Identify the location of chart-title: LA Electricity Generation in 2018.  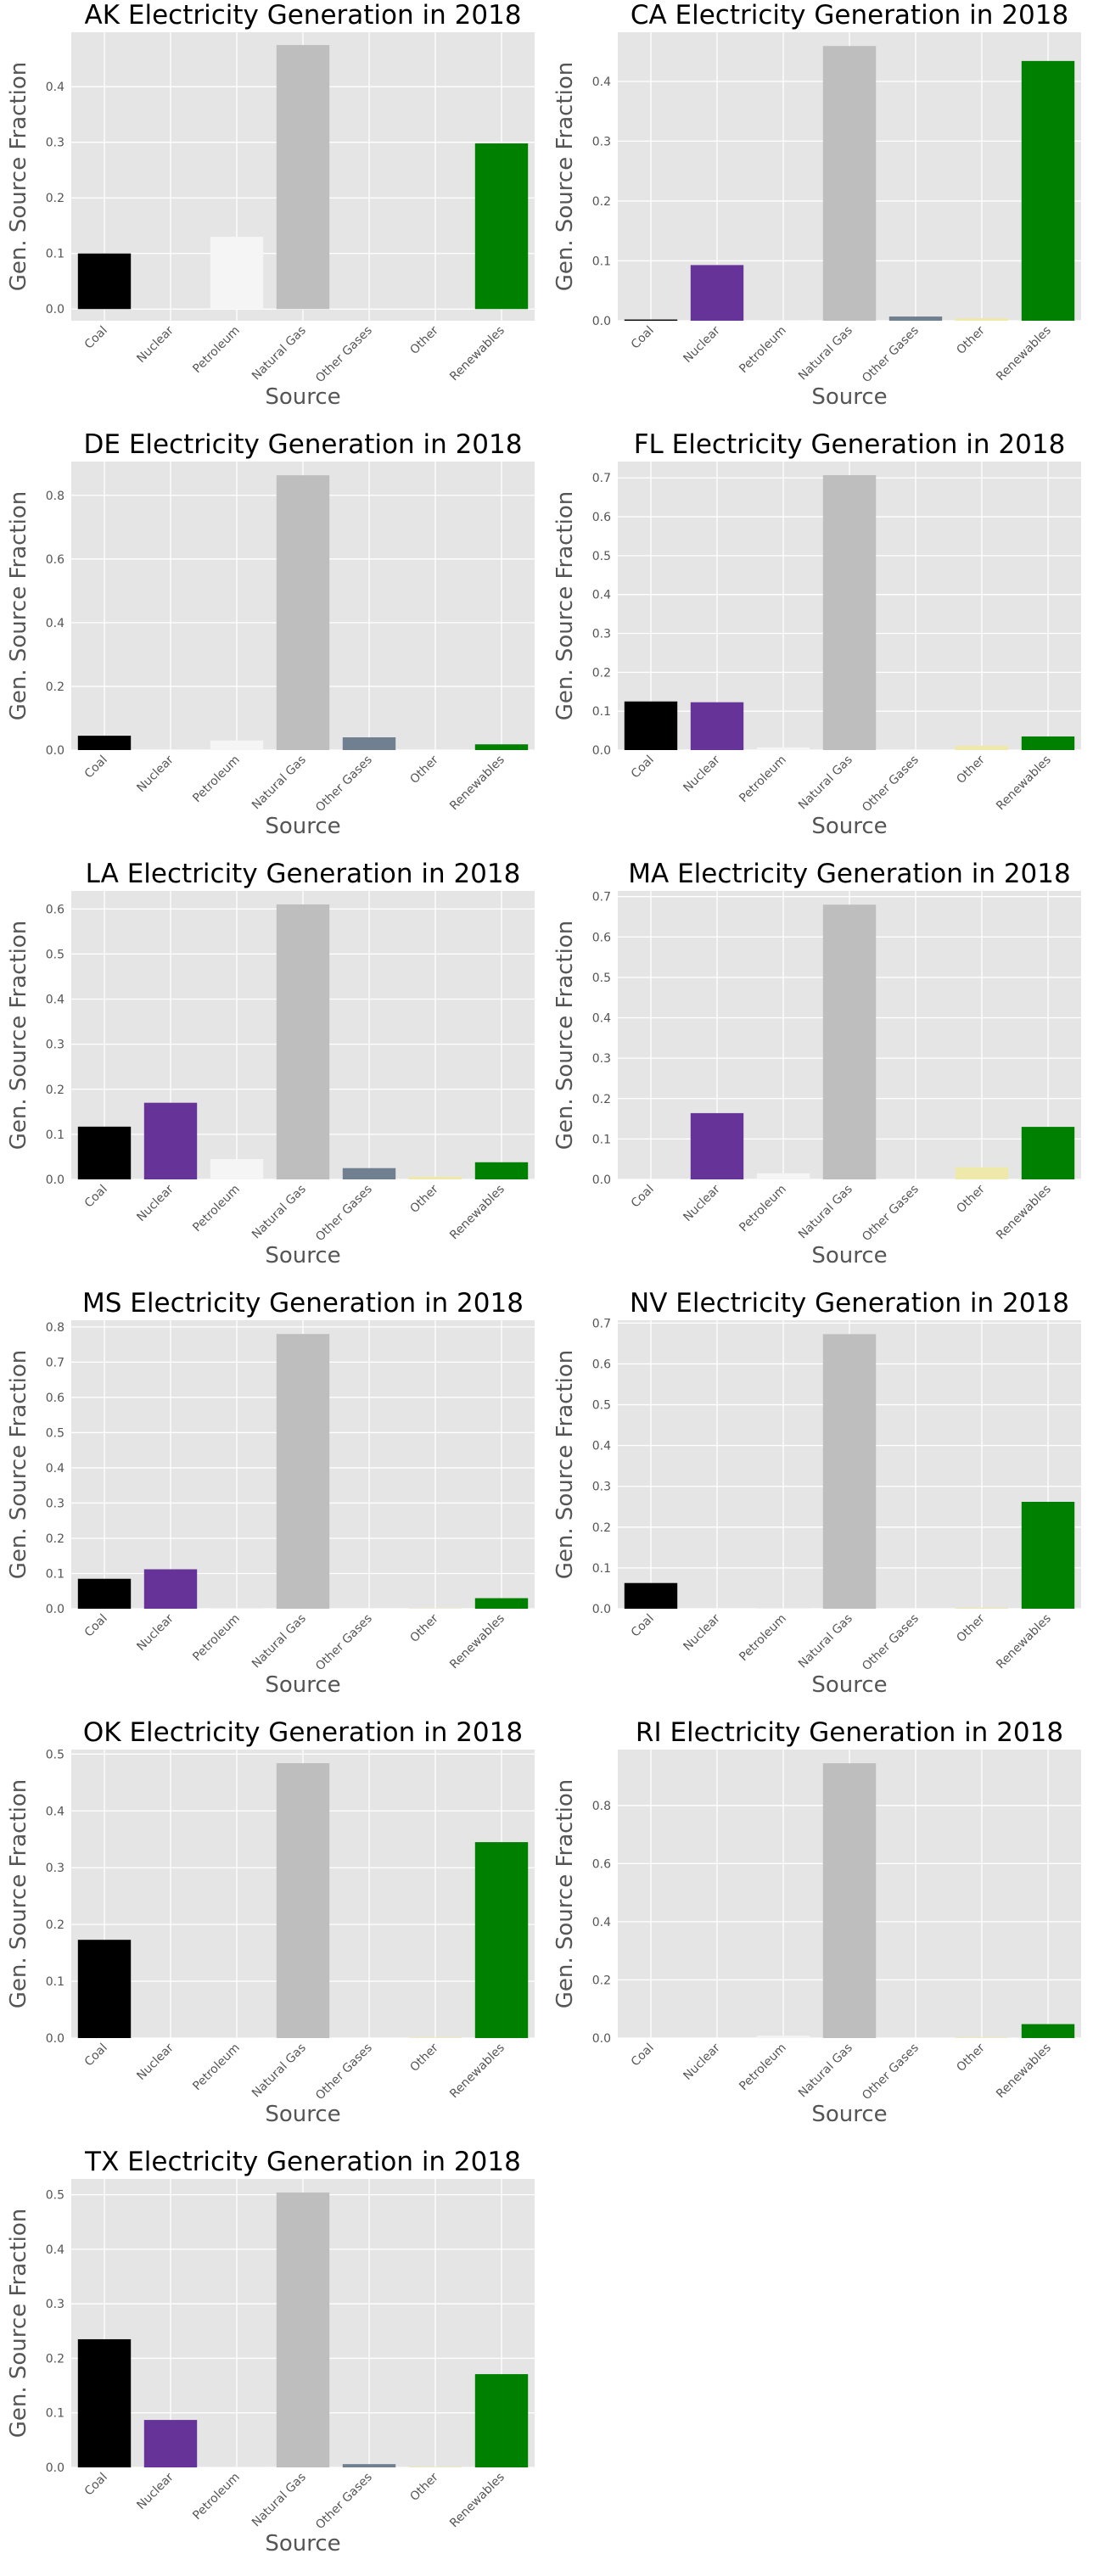
(303, 874).